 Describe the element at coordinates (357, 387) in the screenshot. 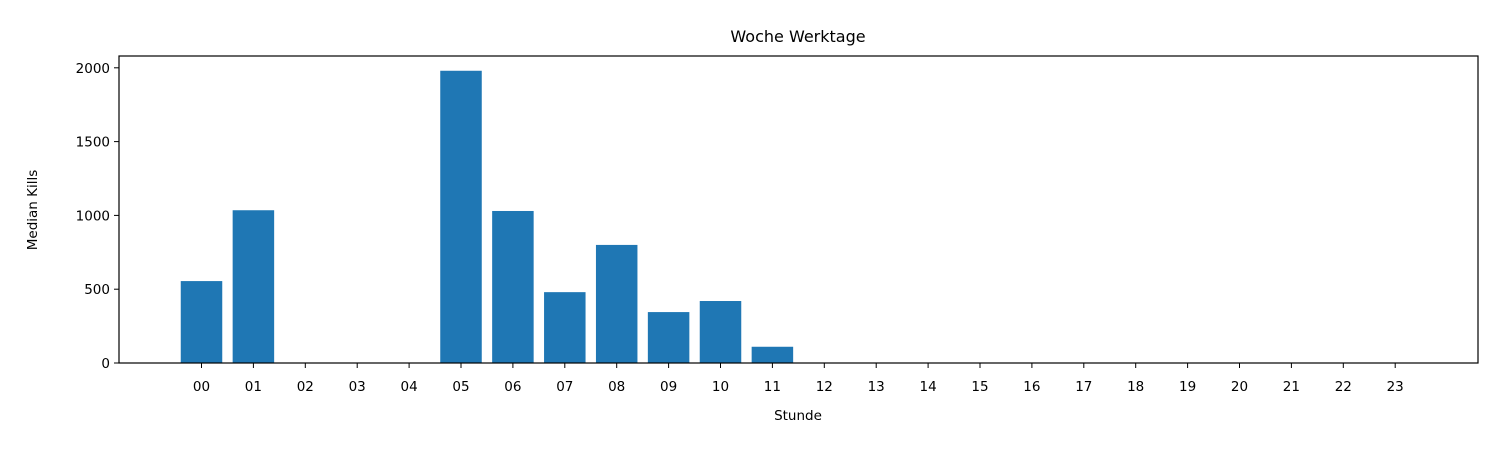

I see `x-tick-label: 03` at that location.